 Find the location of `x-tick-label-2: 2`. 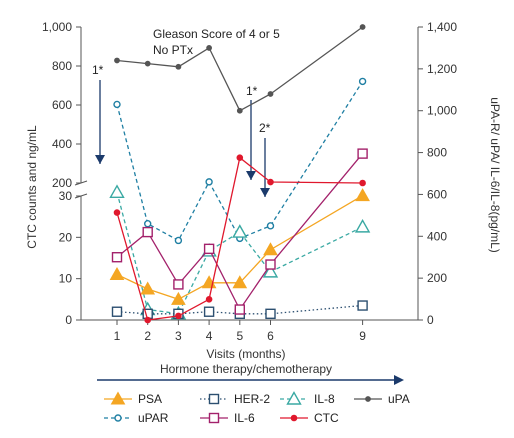

x-tick-label-2: 2 is located at coordinates (147, 336).